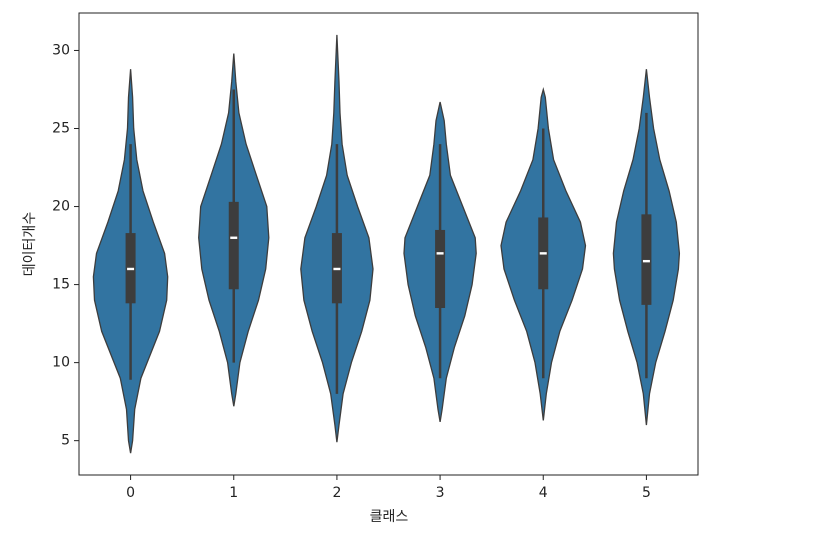 The width and height of the screenshot is (838, 551). I want to click on y-tick-label: 25, so click(61, 129).